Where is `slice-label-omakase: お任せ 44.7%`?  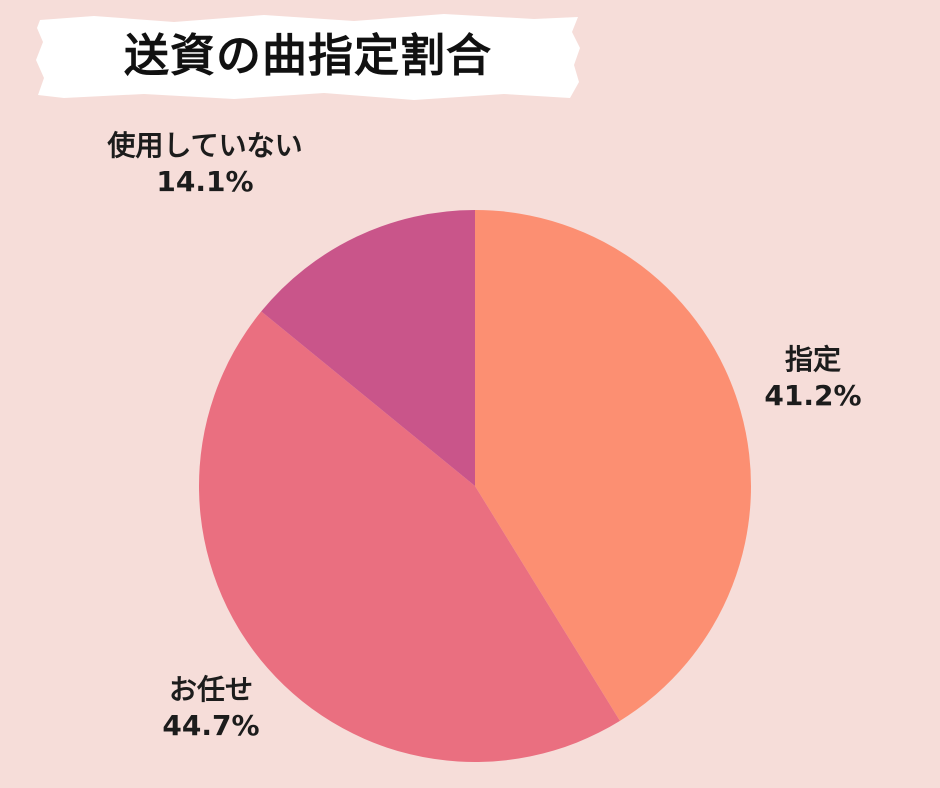 slice-label-omakase: お任せ 44.7% is located at coordinates (211, 708).